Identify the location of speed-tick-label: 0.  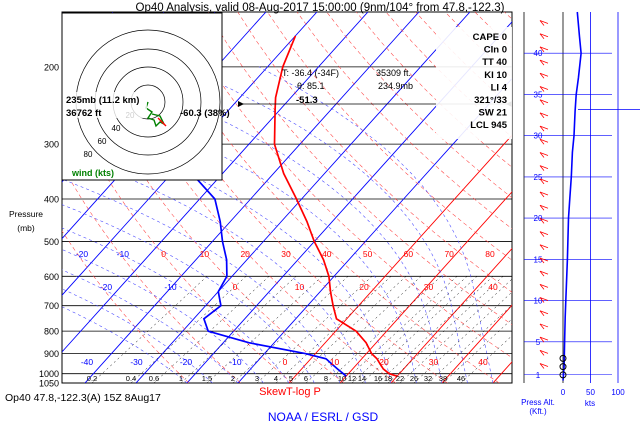
(563, 392).